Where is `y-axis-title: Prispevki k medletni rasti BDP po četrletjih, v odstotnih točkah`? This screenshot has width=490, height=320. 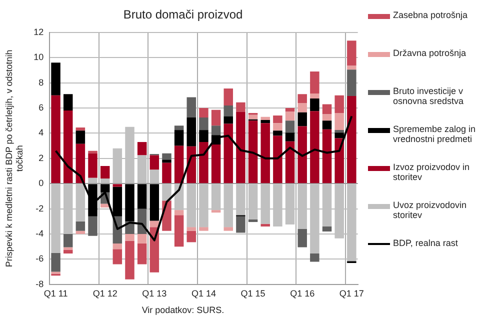
y-axis-title: Prispevki k medletni rasti BDP po četrletjih, v odstotnih točkah is located at coordinates (14, 159).